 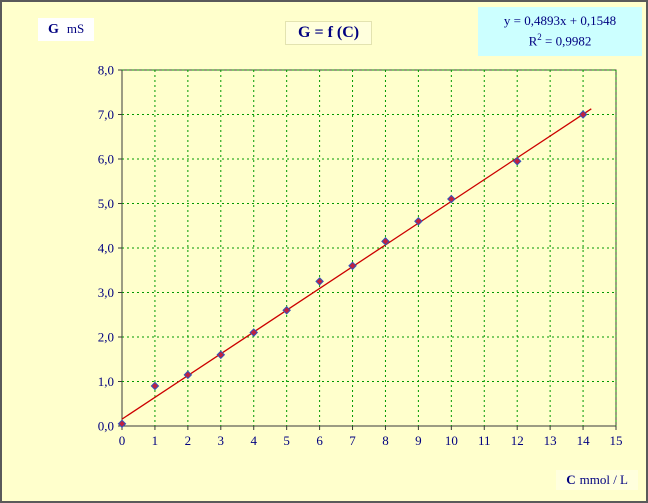 What do you see at coordinates (484, 440) in the screenshot?
I see `x-tick-label: 11` at bounding box center [484, 440].